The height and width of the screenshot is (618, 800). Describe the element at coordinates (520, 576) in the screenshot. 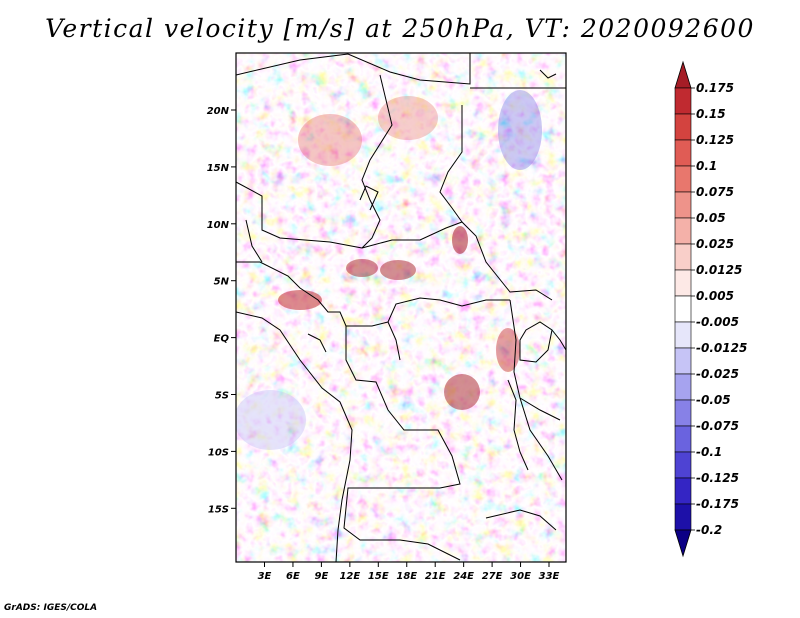

I see `lon-tick-label: 30E` at that location.